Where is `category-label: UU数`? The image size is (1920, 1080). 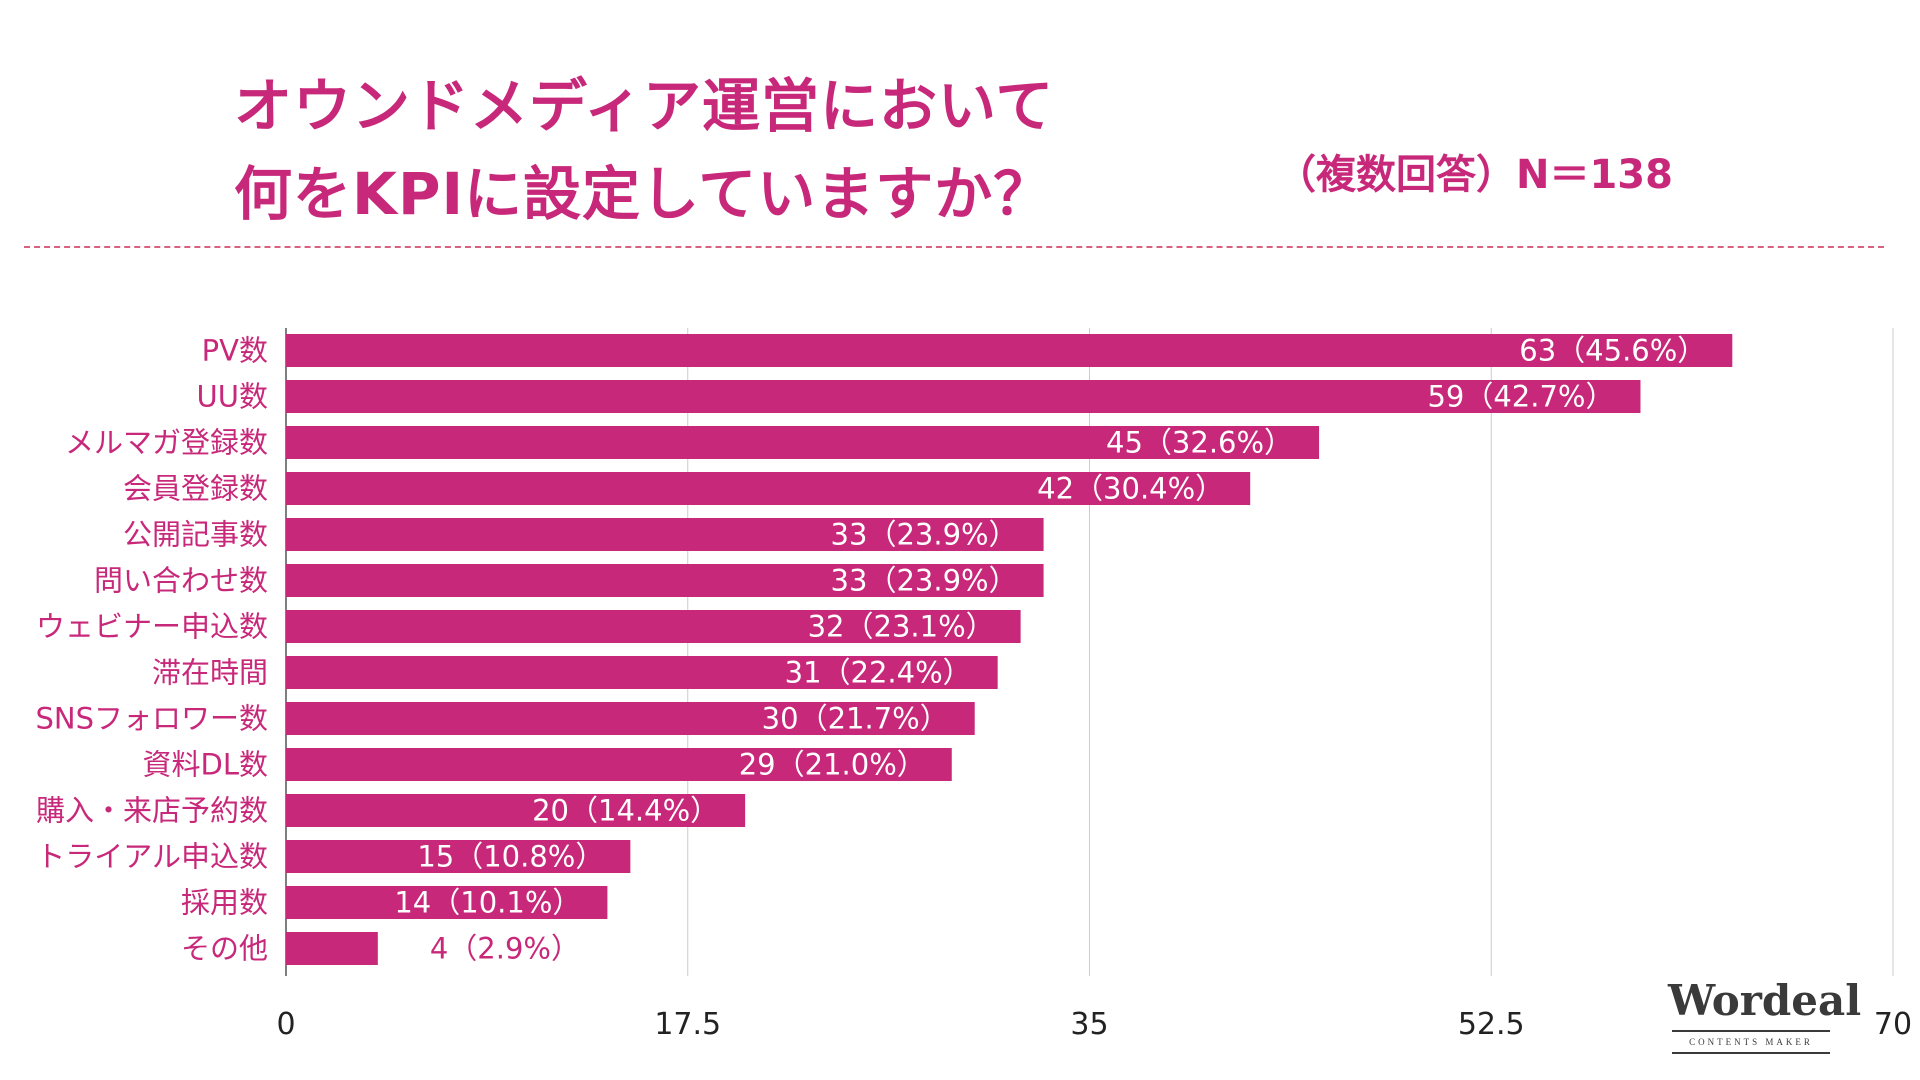
category-label: UU数 is located at coordinates (232, 397).